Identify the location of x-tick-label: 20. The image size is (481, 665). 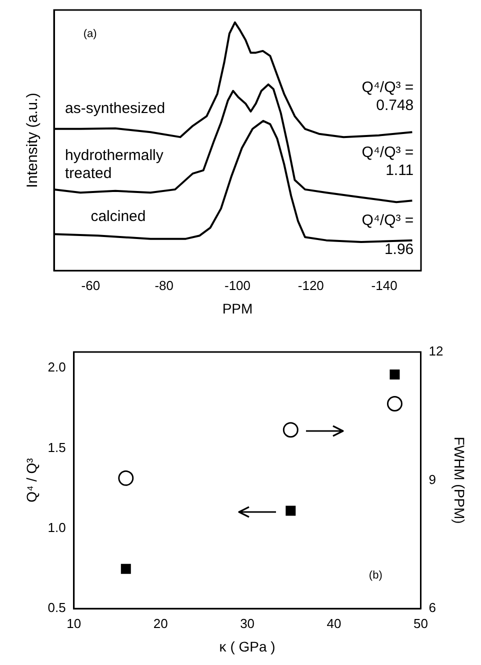
(160, 623).